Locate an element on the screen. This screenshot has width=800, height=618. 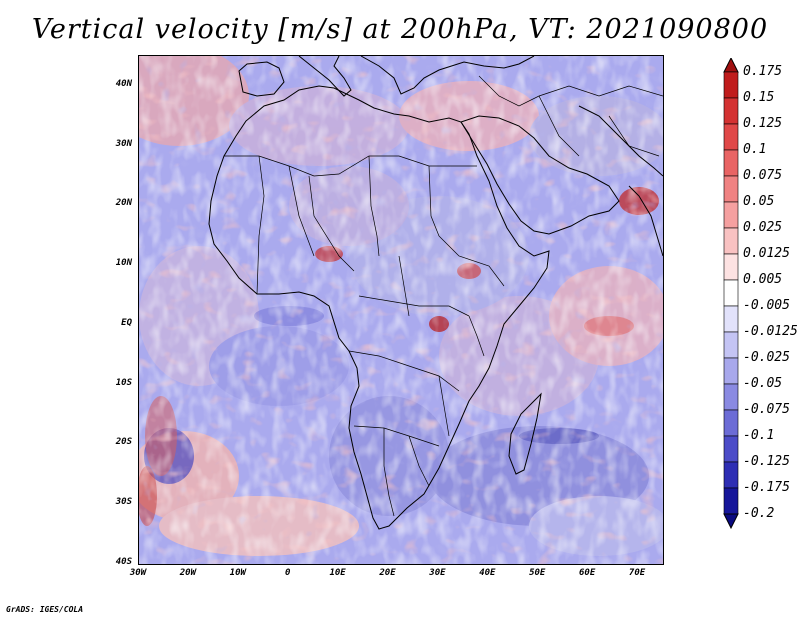
lat-tick-label: 10S is located at coordinates (123, 382).